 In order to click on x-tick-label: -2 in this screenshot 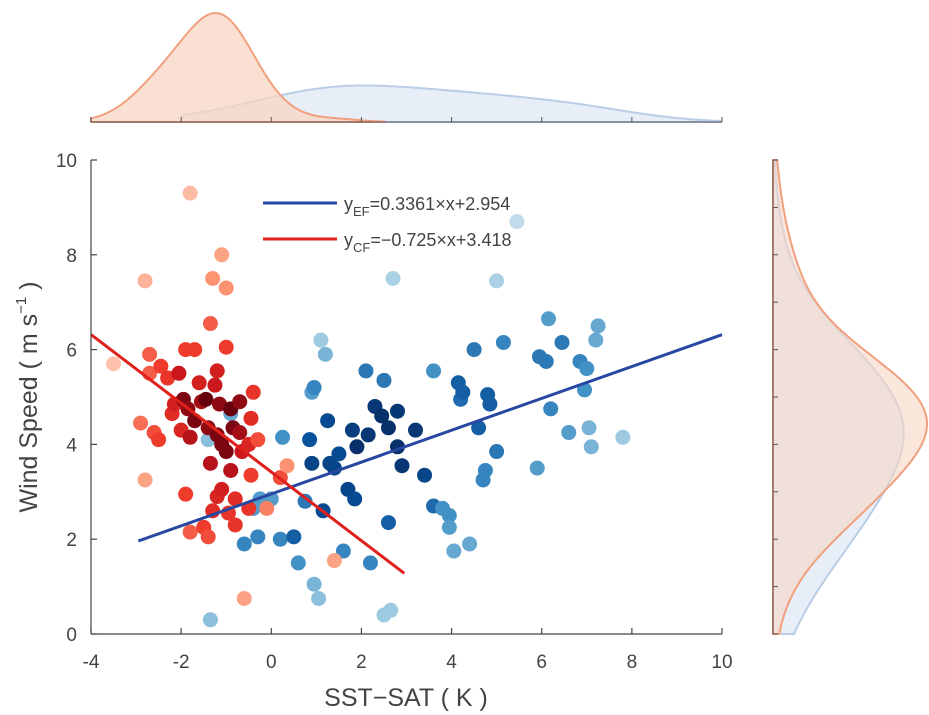, I will do `click(181, 662)`.